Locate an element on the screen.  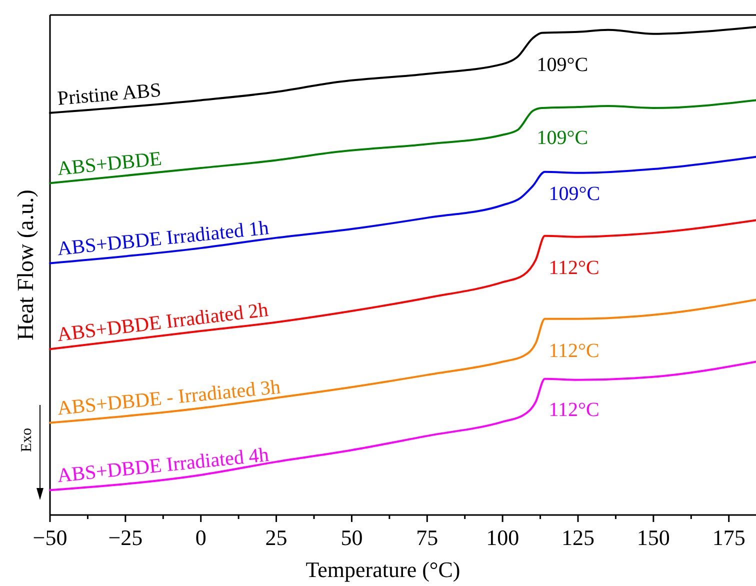
series-label: Pristine ABS is located at coordinates (109, 94).